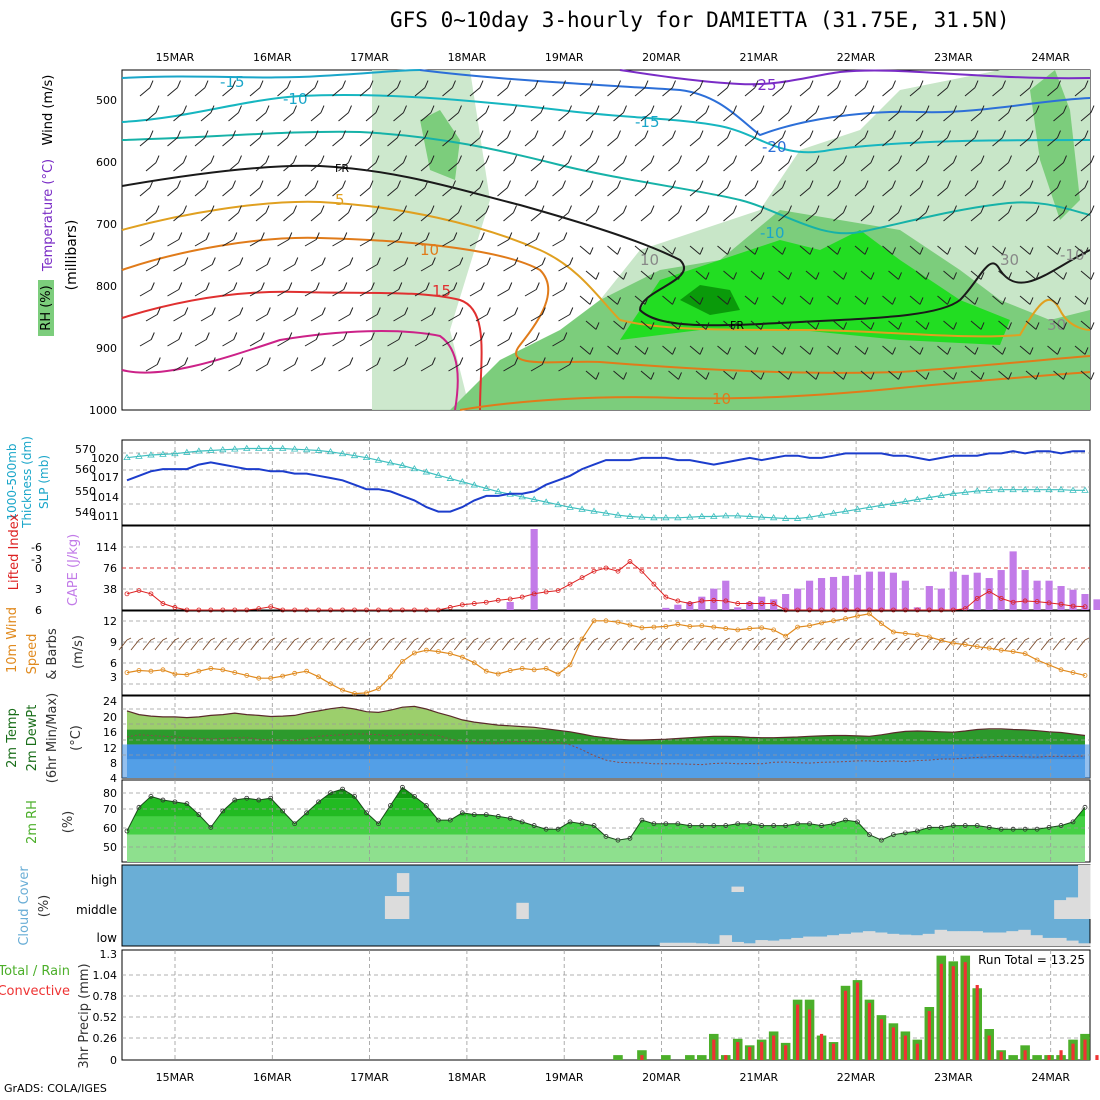  What do you see at coordinates (46, 307) in the screenshot?
I see `upper-rh-label: RH (%)` at bounding box center [46, 307].